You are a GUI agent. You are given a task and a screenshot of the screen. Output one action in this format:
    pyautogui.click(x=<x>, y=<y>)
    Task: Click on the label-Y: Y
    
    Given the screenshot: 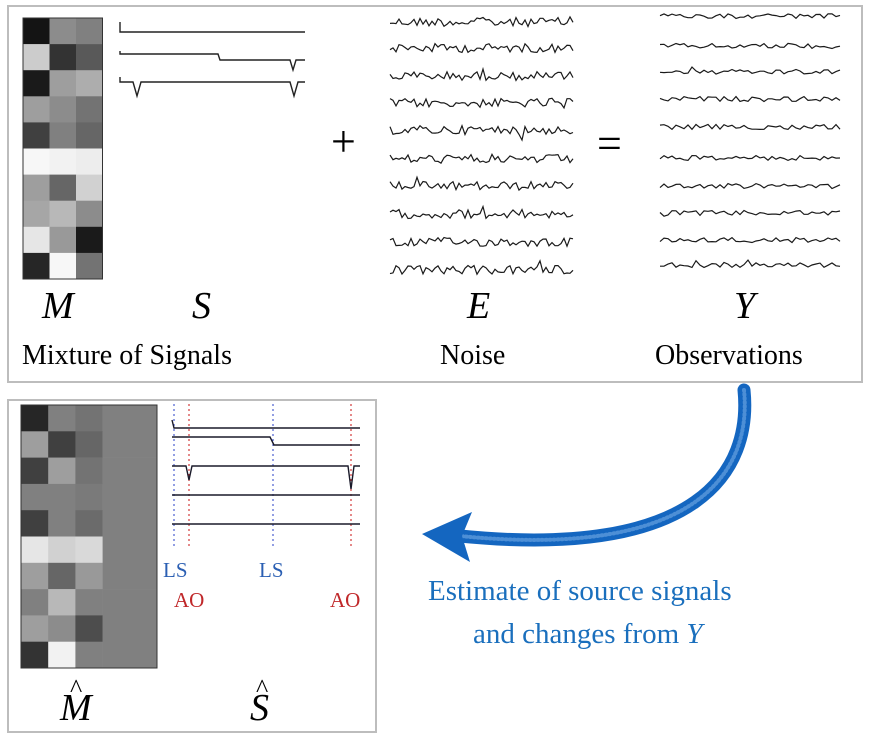 What is the action you would take?
    pyautogui.click(x=746, y=306)
    